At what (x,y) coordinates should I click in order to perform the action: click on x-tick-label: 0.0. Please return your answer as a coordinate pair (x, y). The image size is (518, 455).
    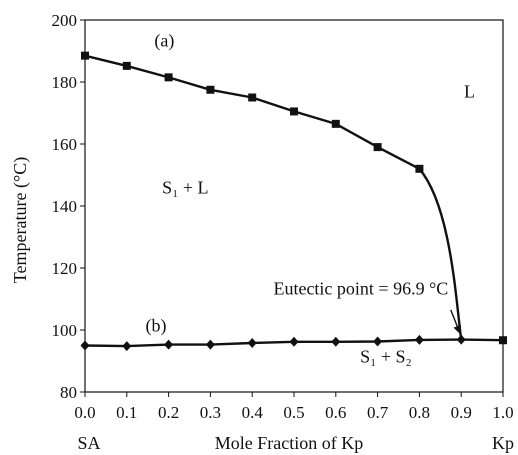
    Looking at the image, I should click on (84, 412).